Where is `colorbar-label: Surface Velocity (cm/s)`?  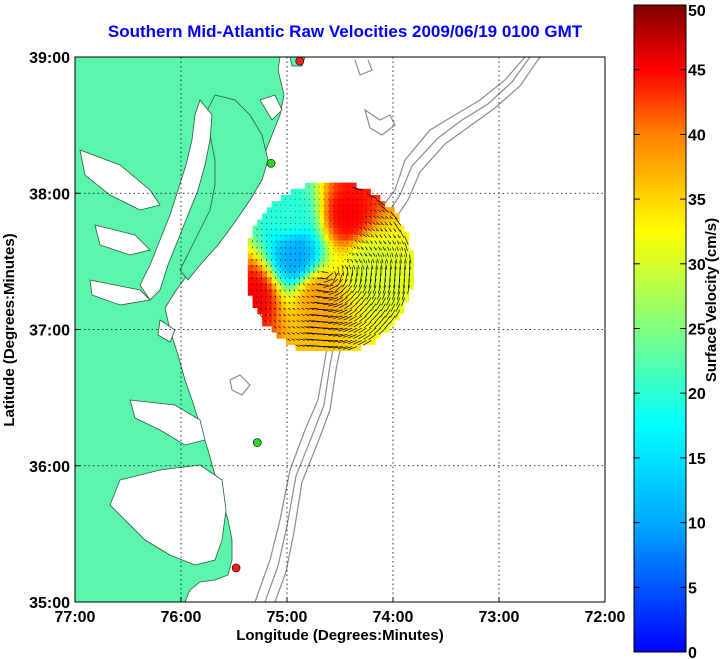
colorbar-label: Surface Velocity (cm/s) is located at coordinates (711, 300).